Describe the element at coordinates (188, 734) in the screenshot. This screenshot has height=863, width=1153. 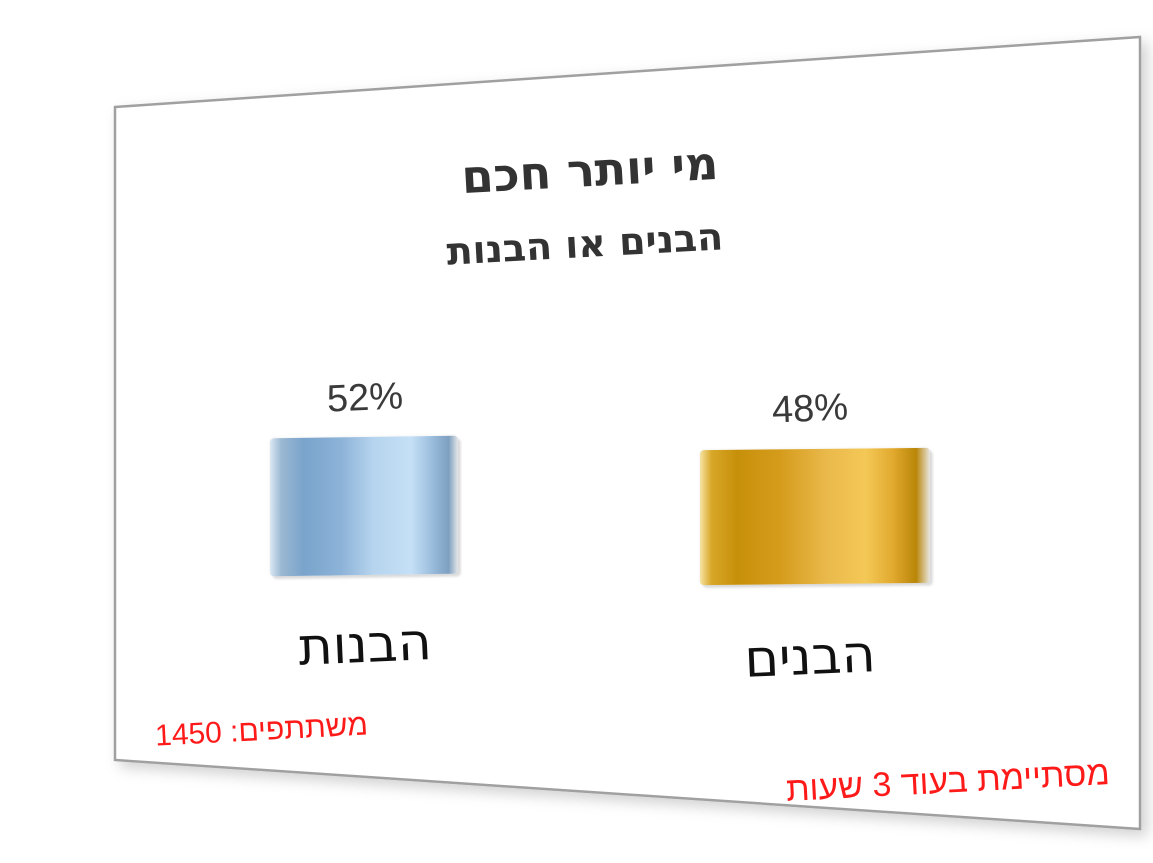
I see `participants-number: 1450` at that location.